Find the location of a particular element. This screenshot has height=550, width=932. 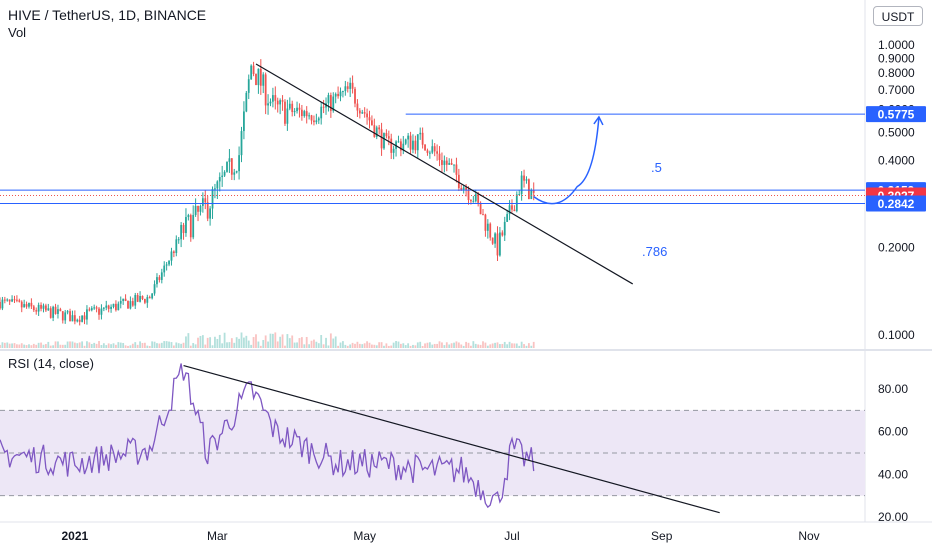

rsi-tick-2: 60.00 is located at coordinates (893, 432).